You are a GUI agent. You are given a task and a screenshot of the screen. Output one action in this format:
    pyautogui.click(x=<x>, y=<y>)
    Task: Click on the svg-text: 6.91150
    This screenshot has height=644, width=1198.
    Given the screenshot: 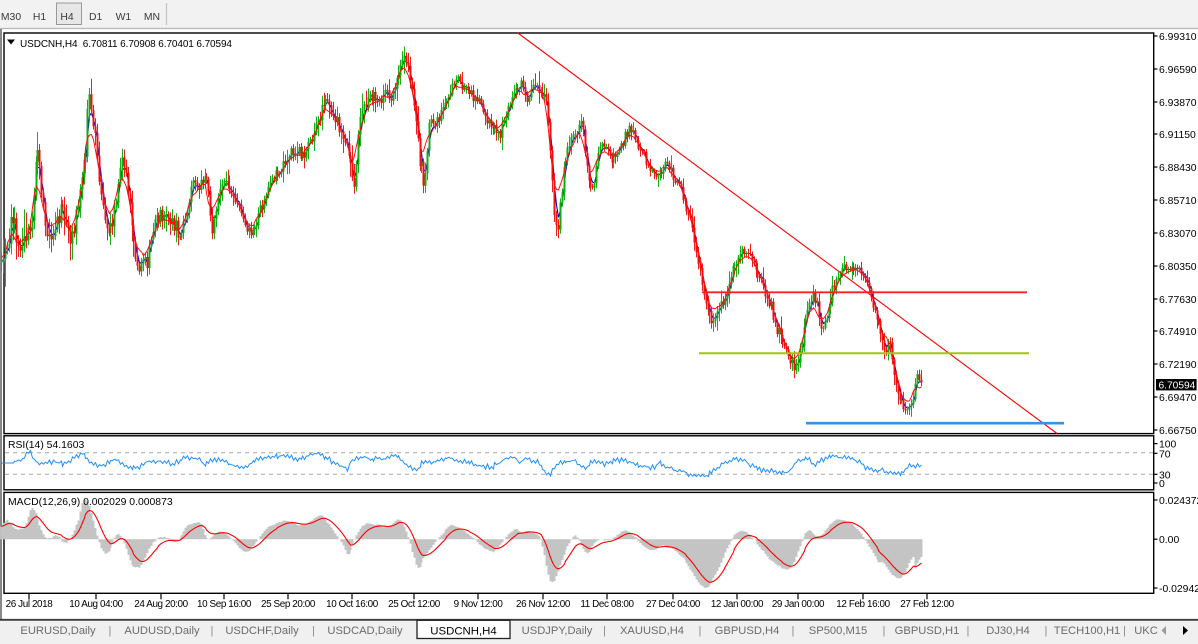 What is the action you would take?
    pyautogui.click(x=1177, y=135)
    